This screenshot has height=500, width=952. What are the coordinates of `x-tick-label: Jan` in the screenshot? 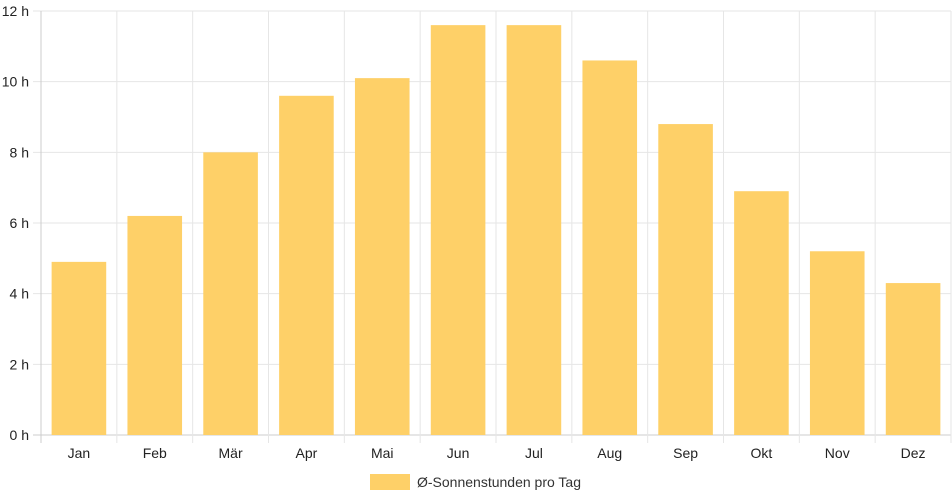 It's located at (79, 453).